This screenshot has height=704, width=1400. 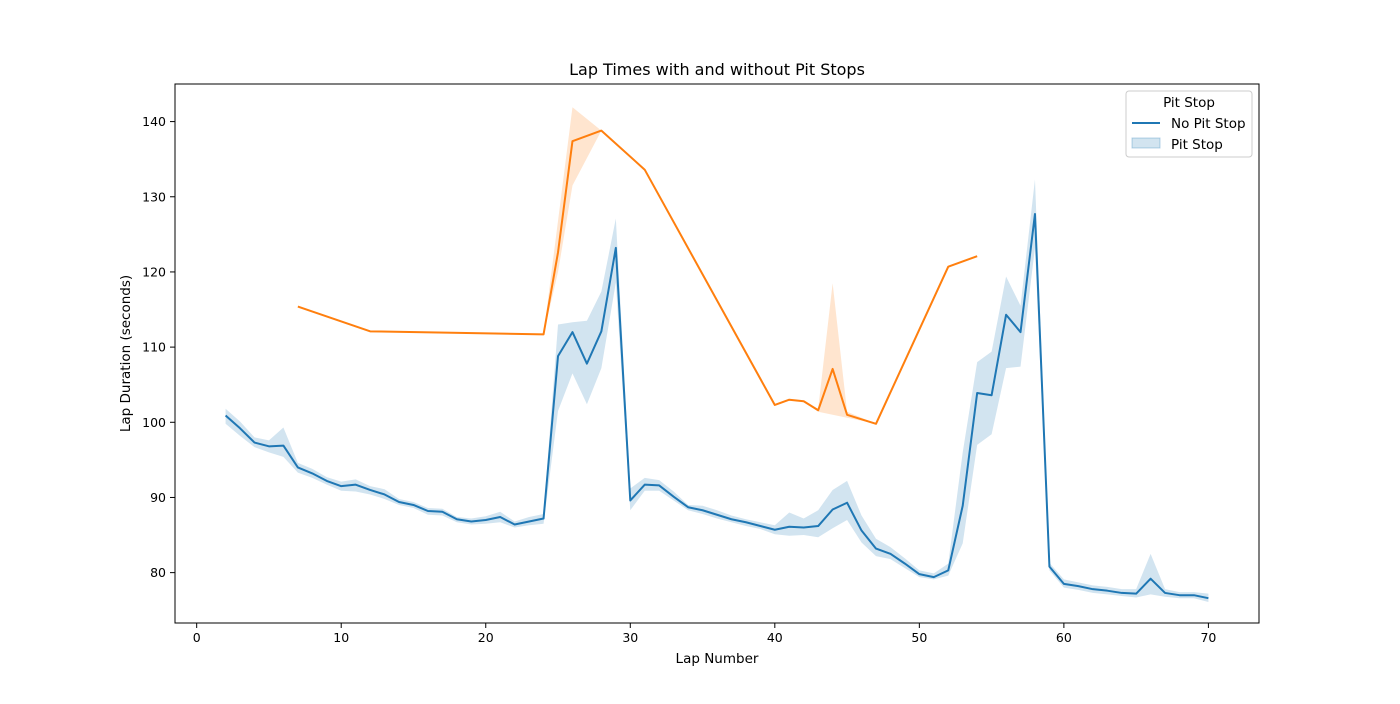 I want to click on legend-box, so click(x=1189, y=124).